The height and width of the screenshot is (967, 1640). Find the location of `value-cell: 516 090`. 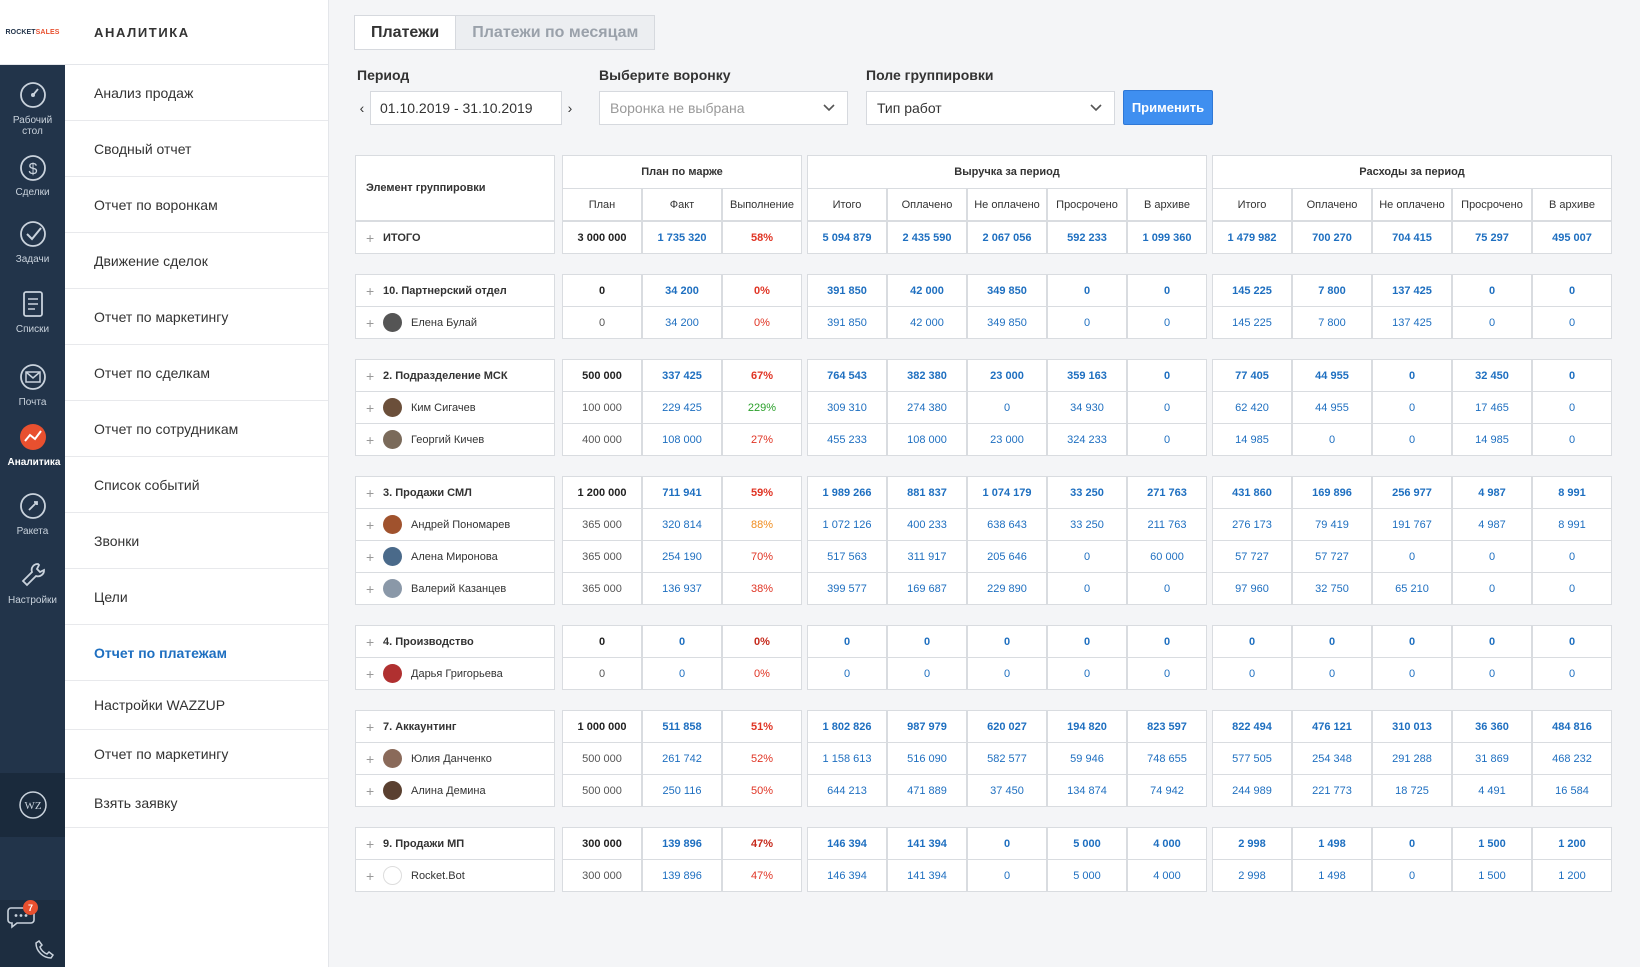

value-cell: 516 090 is located at coordinates (927, 758).